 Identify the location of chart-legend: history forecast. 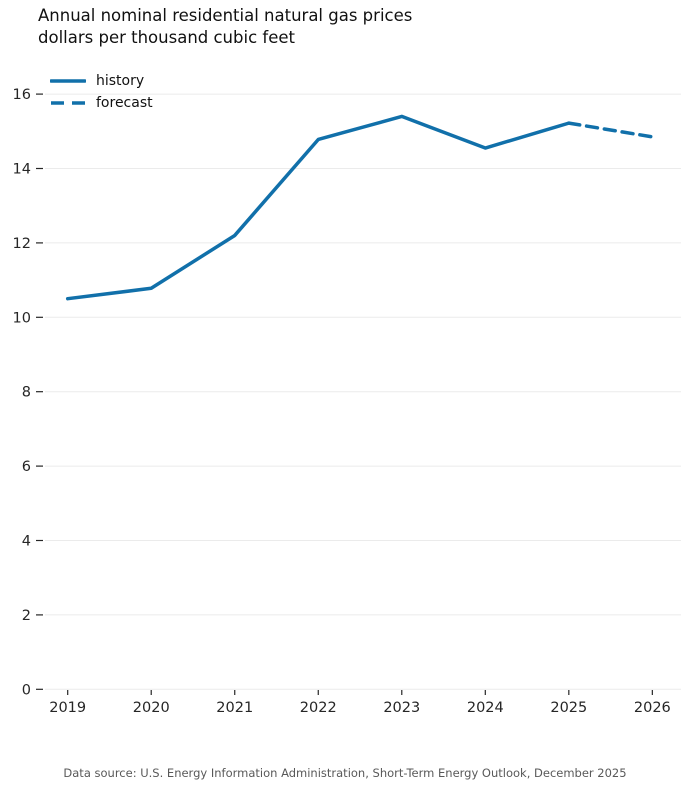
(101, 92).